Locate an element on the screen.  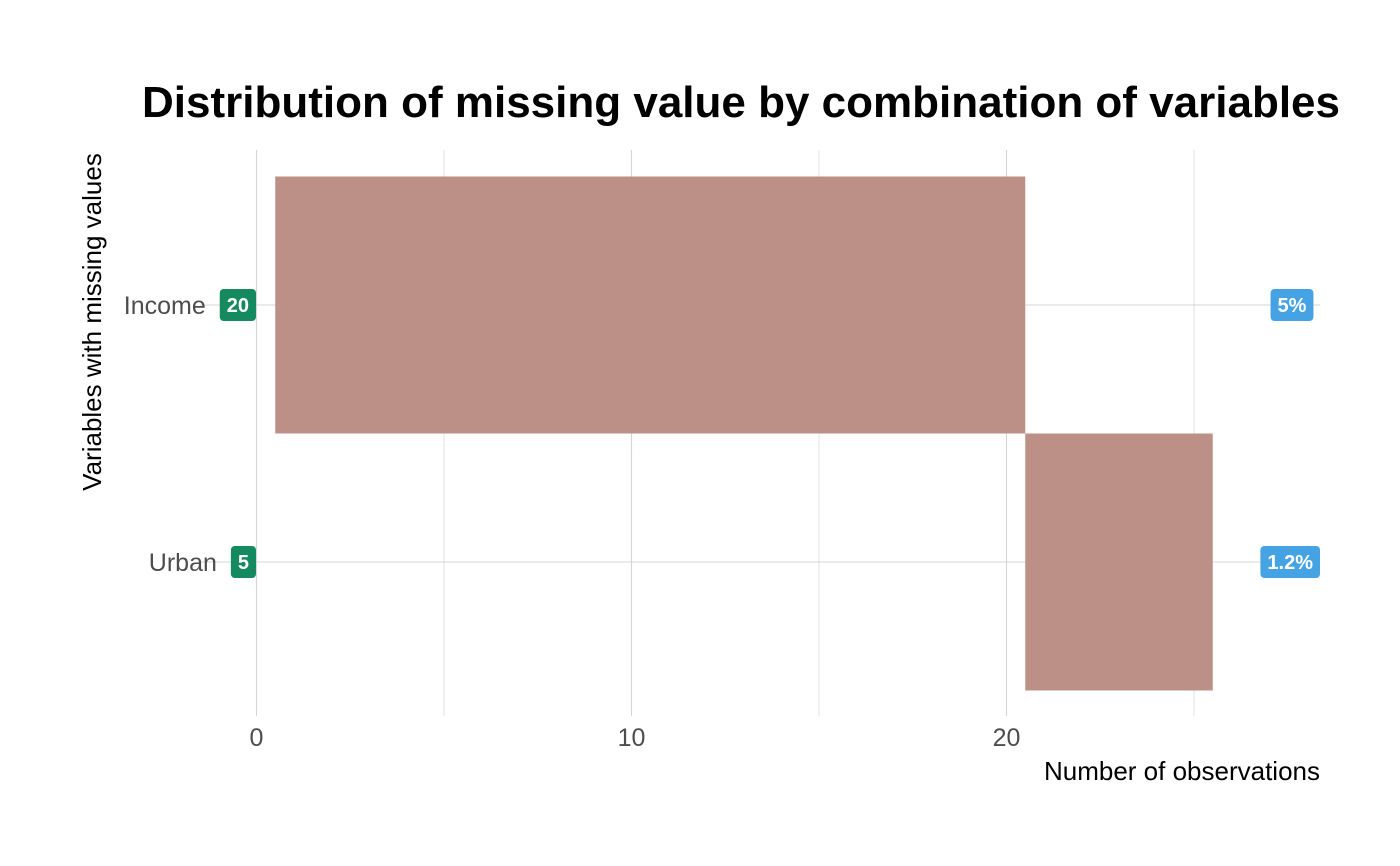
count-badge-urban-text: 5 is located at coordinates (243, 563).